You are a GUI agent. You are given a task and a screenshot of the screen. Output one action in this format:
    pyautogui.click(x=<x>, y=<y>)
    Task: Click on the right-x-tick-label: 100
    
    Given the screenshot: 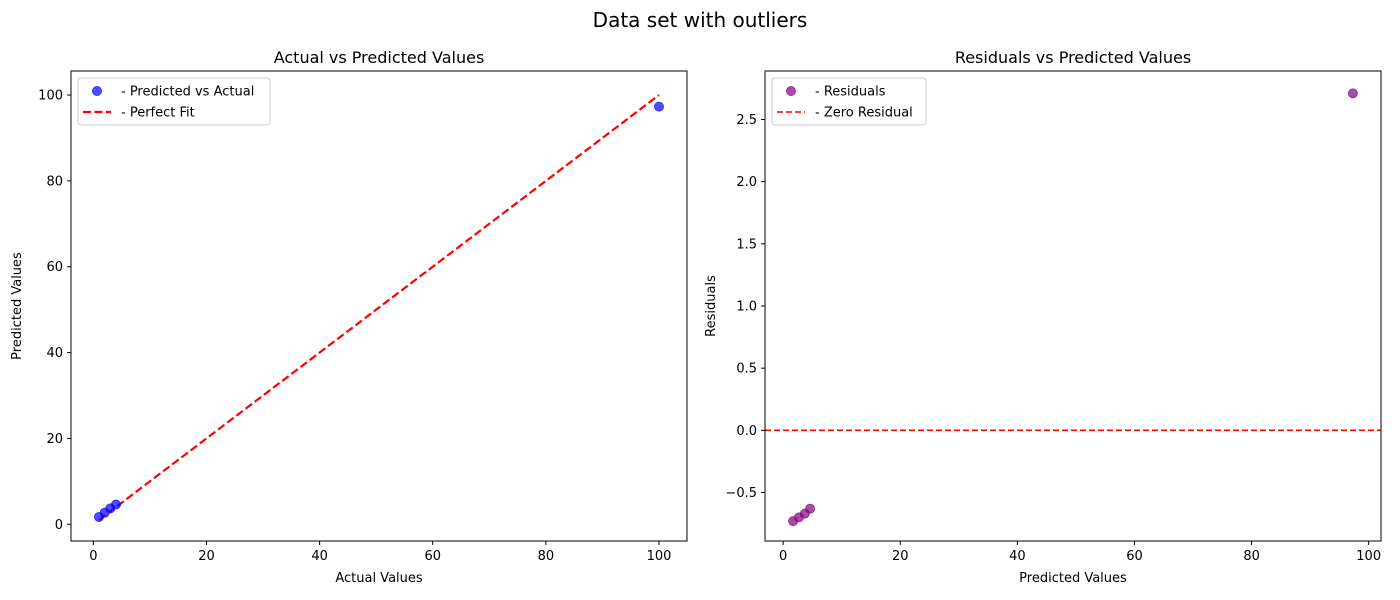 What is the action you would take?
    pyautogui.click(x=1368, y=556)
    